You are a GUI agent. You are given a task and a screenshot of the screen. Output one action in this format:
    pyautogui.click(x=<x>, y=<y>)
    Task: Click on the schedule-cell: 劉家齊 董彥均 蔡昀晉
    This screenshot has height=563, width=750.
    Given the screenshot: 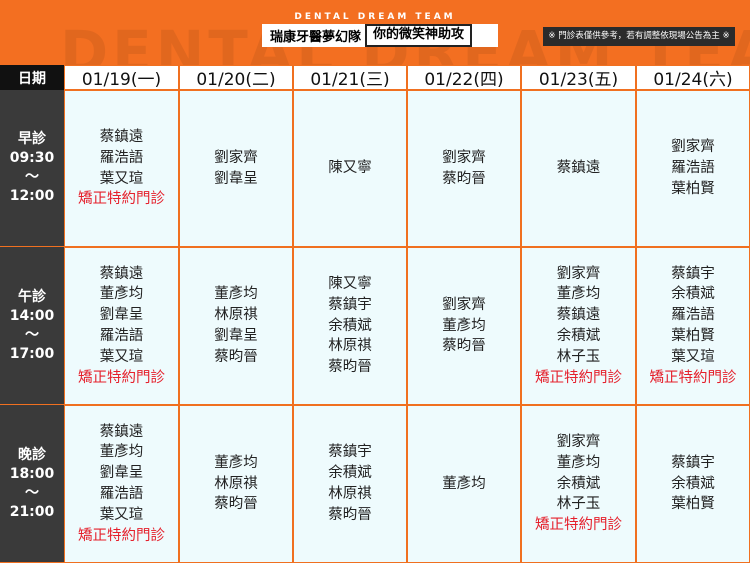 What is the action you would take?
    pyautogui.click(x=464, y=326)
    